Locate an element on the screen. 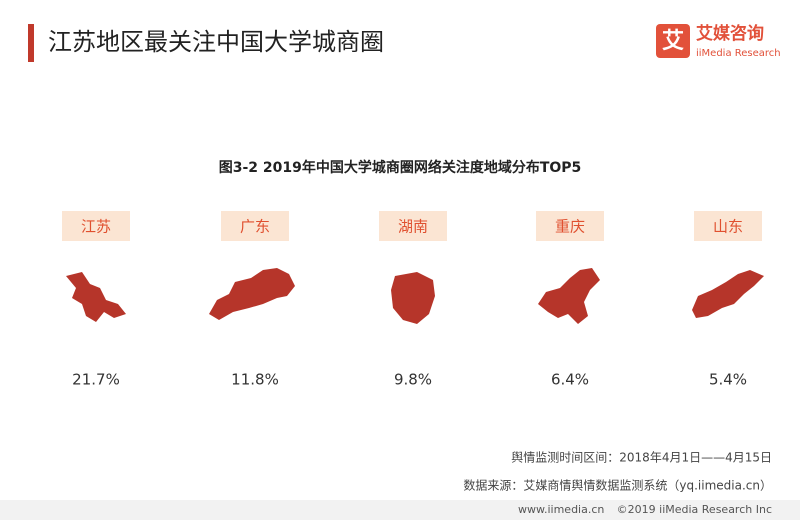 This screenshot has height=520, width=800. region-share: 21.7% is located at coordinates (96, 380).